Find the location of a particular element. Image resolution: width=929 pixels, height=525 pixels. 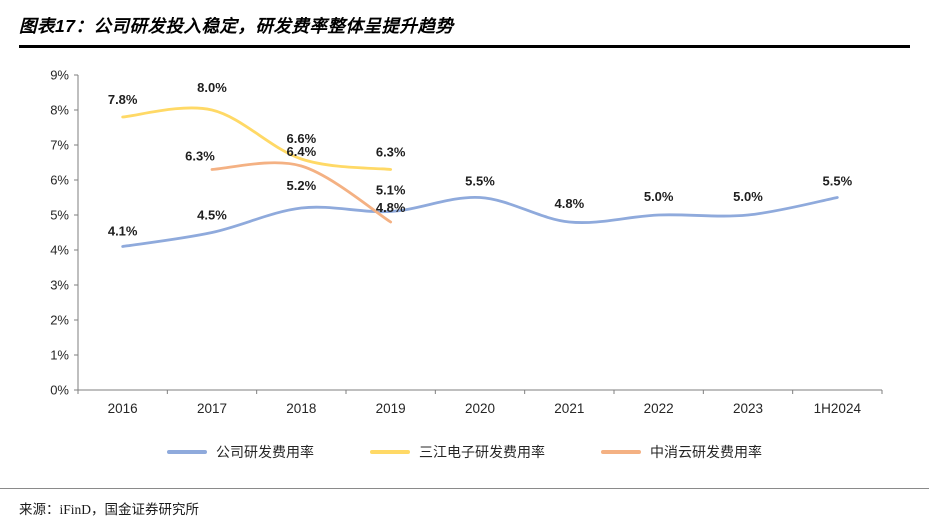

y-axis-label: 4% is located at coordinates (59, 250).